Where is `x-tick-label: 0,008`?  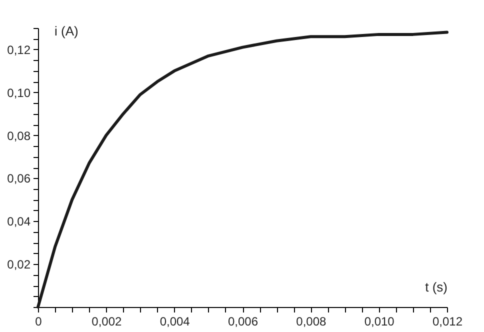
x-tick-label: 0,008 is located at coordinates (311, 321).